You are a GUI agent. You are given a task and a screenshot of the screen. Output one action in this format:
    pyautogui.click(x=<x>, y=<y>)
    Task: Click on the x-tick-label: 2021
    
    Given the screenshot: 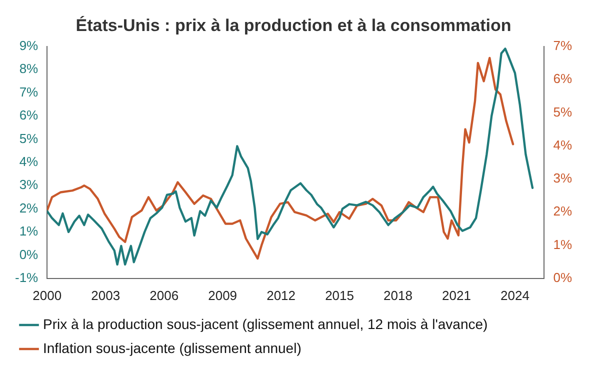 What is the action you would take?
    pyautogui.click(x=456, y=295)
    